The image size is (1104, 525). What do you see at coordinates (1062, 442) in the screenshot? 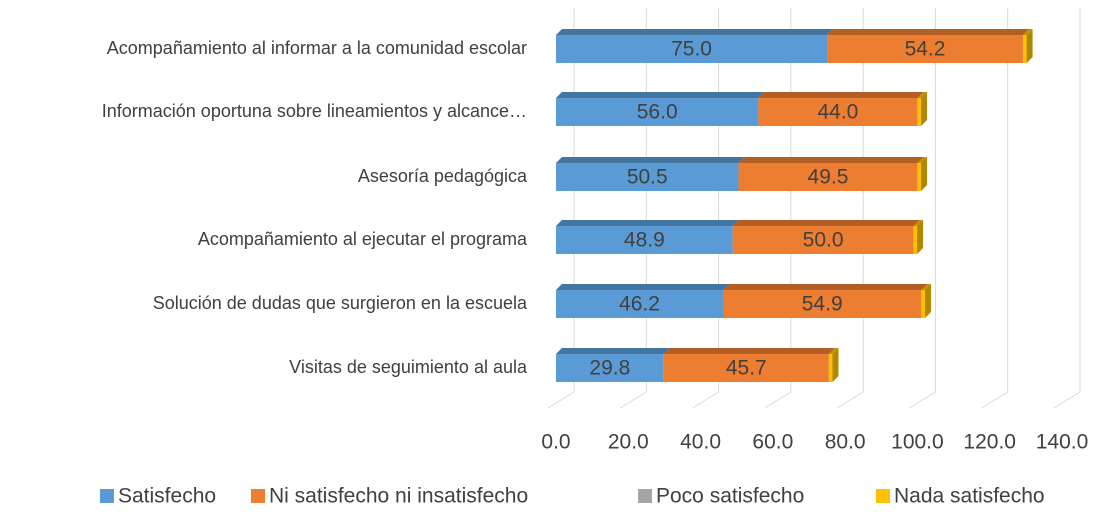
I see `x-tick-label: 140.0` at bounding box center [1062, 442].